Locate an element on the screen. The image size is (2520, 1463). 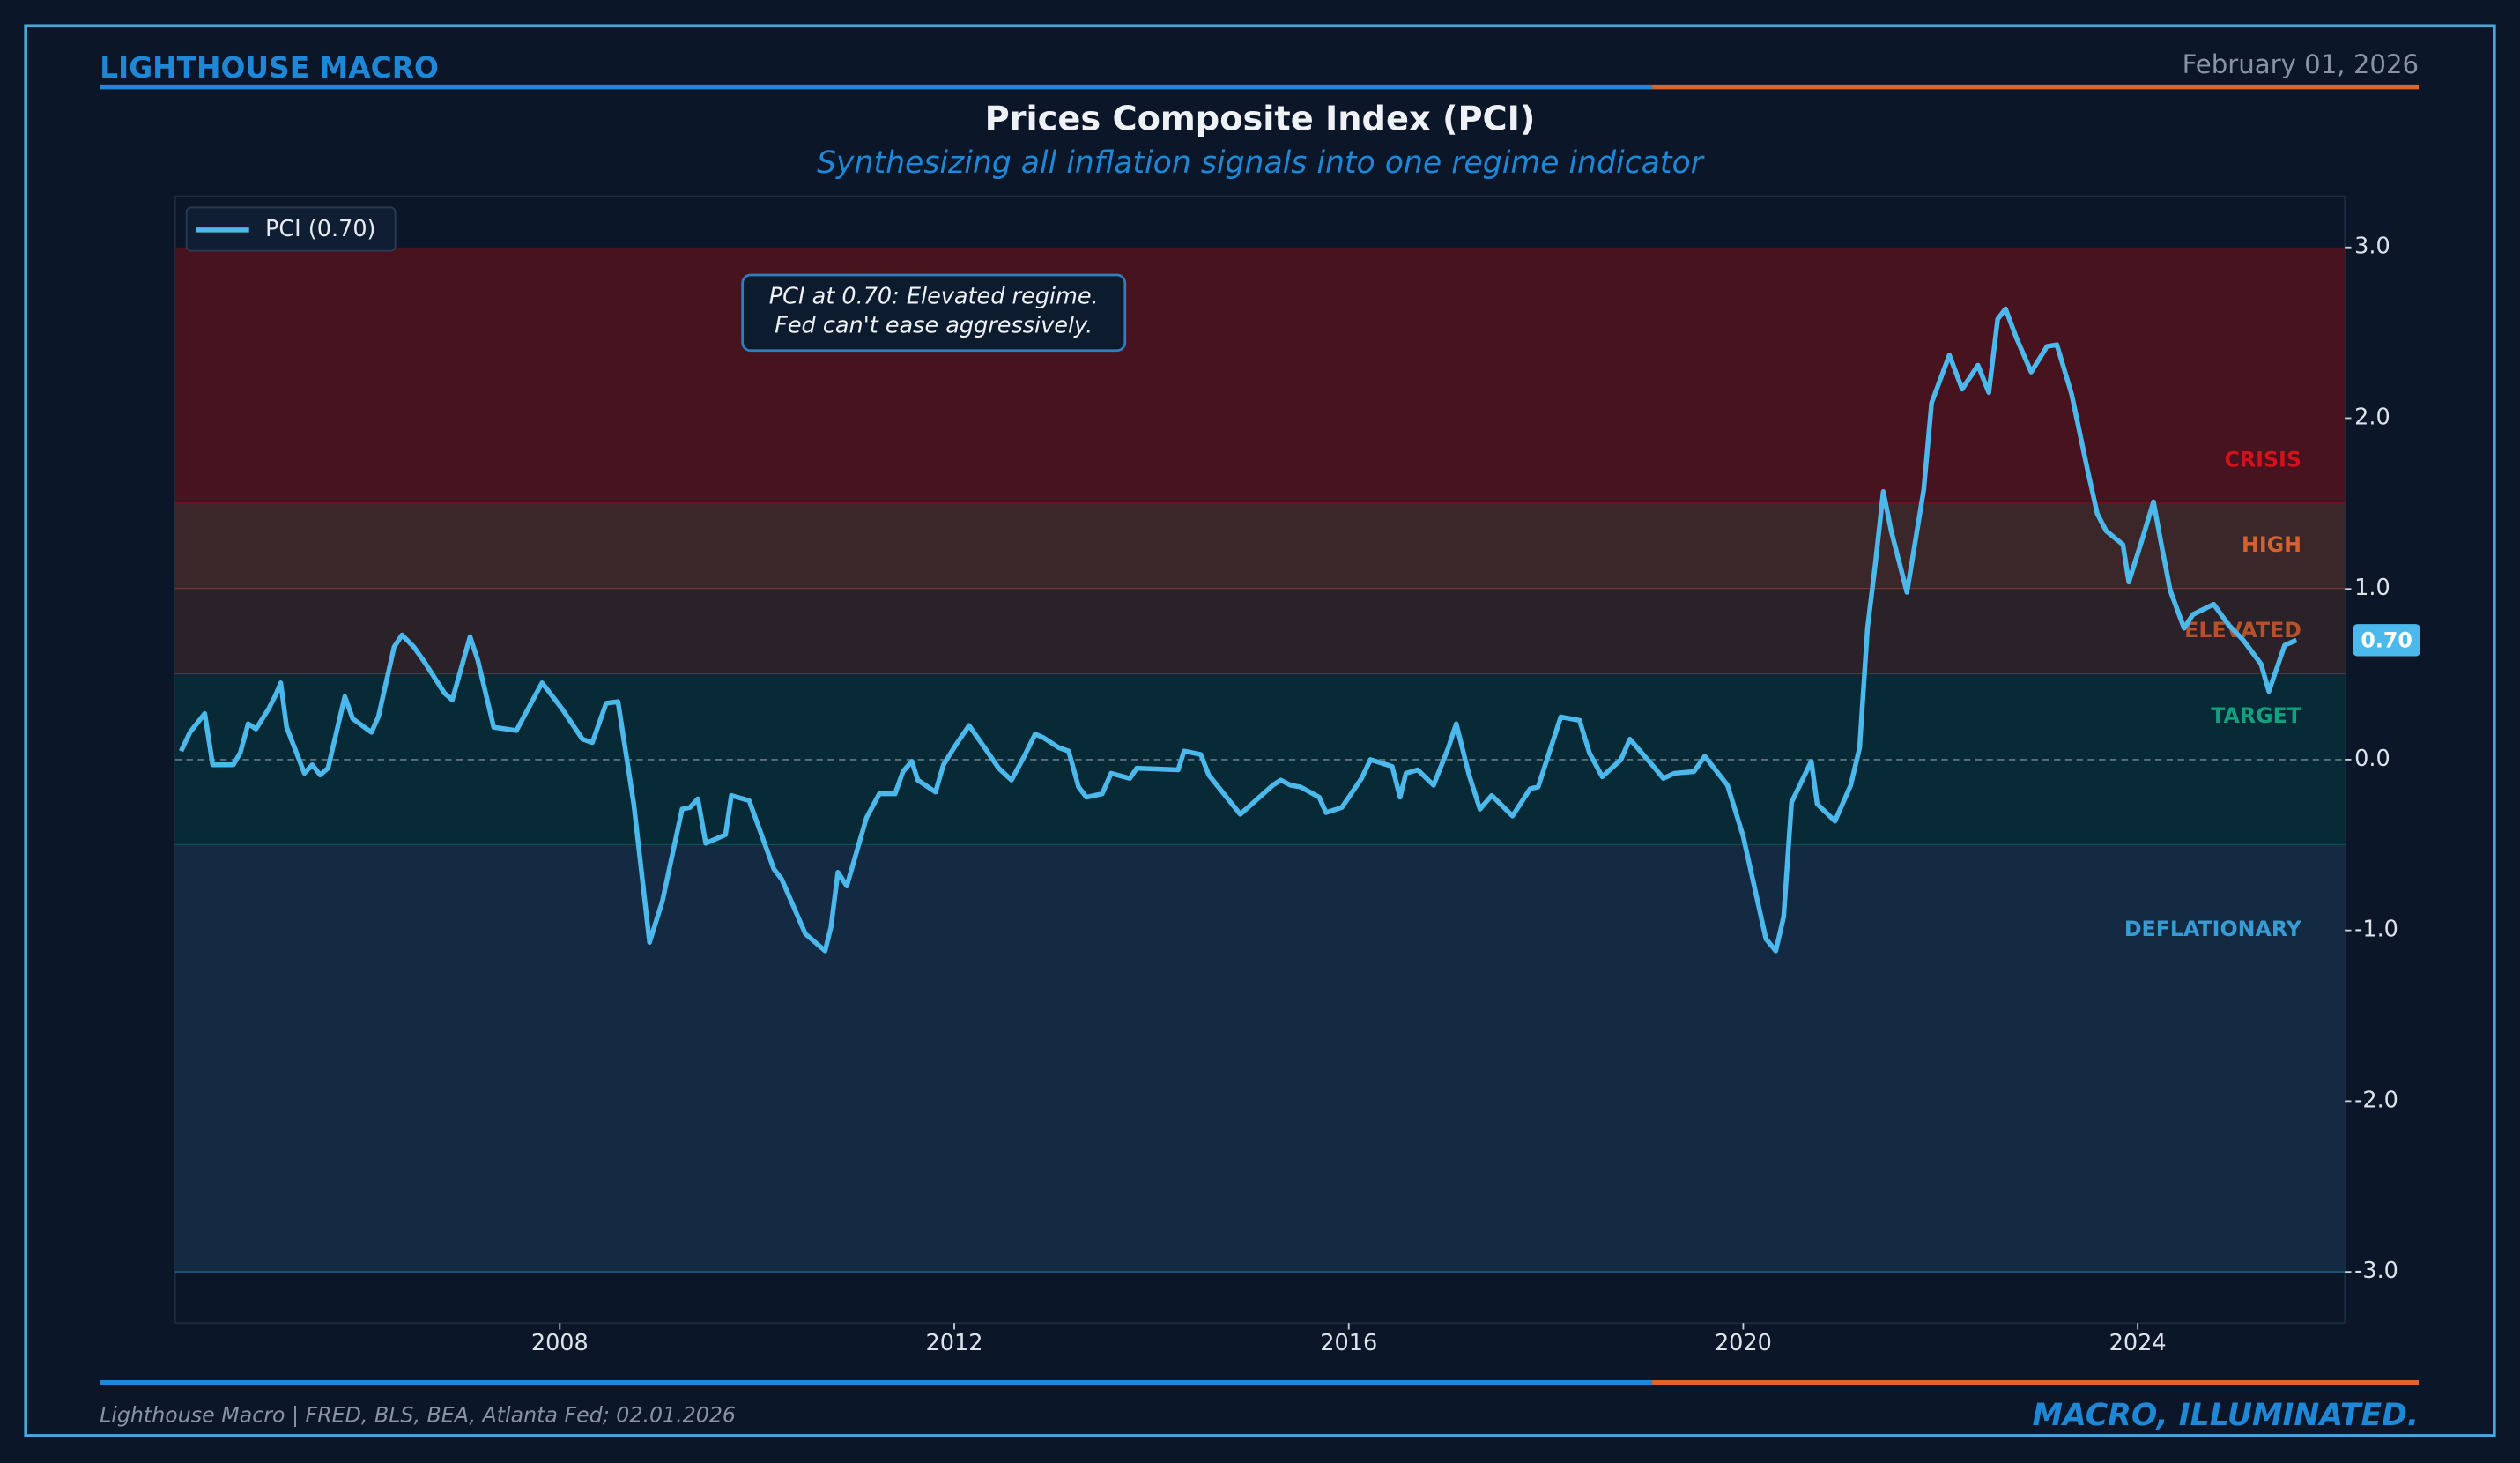
legend-label: PCI (0.70) is located at coordinates (320, 229).